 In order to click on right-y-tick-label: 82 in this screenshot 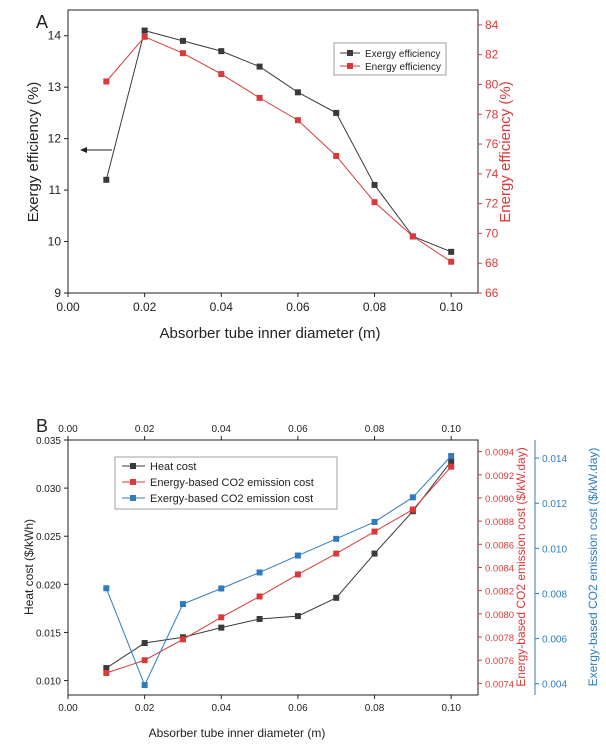, I will do `click(492, 55)`.